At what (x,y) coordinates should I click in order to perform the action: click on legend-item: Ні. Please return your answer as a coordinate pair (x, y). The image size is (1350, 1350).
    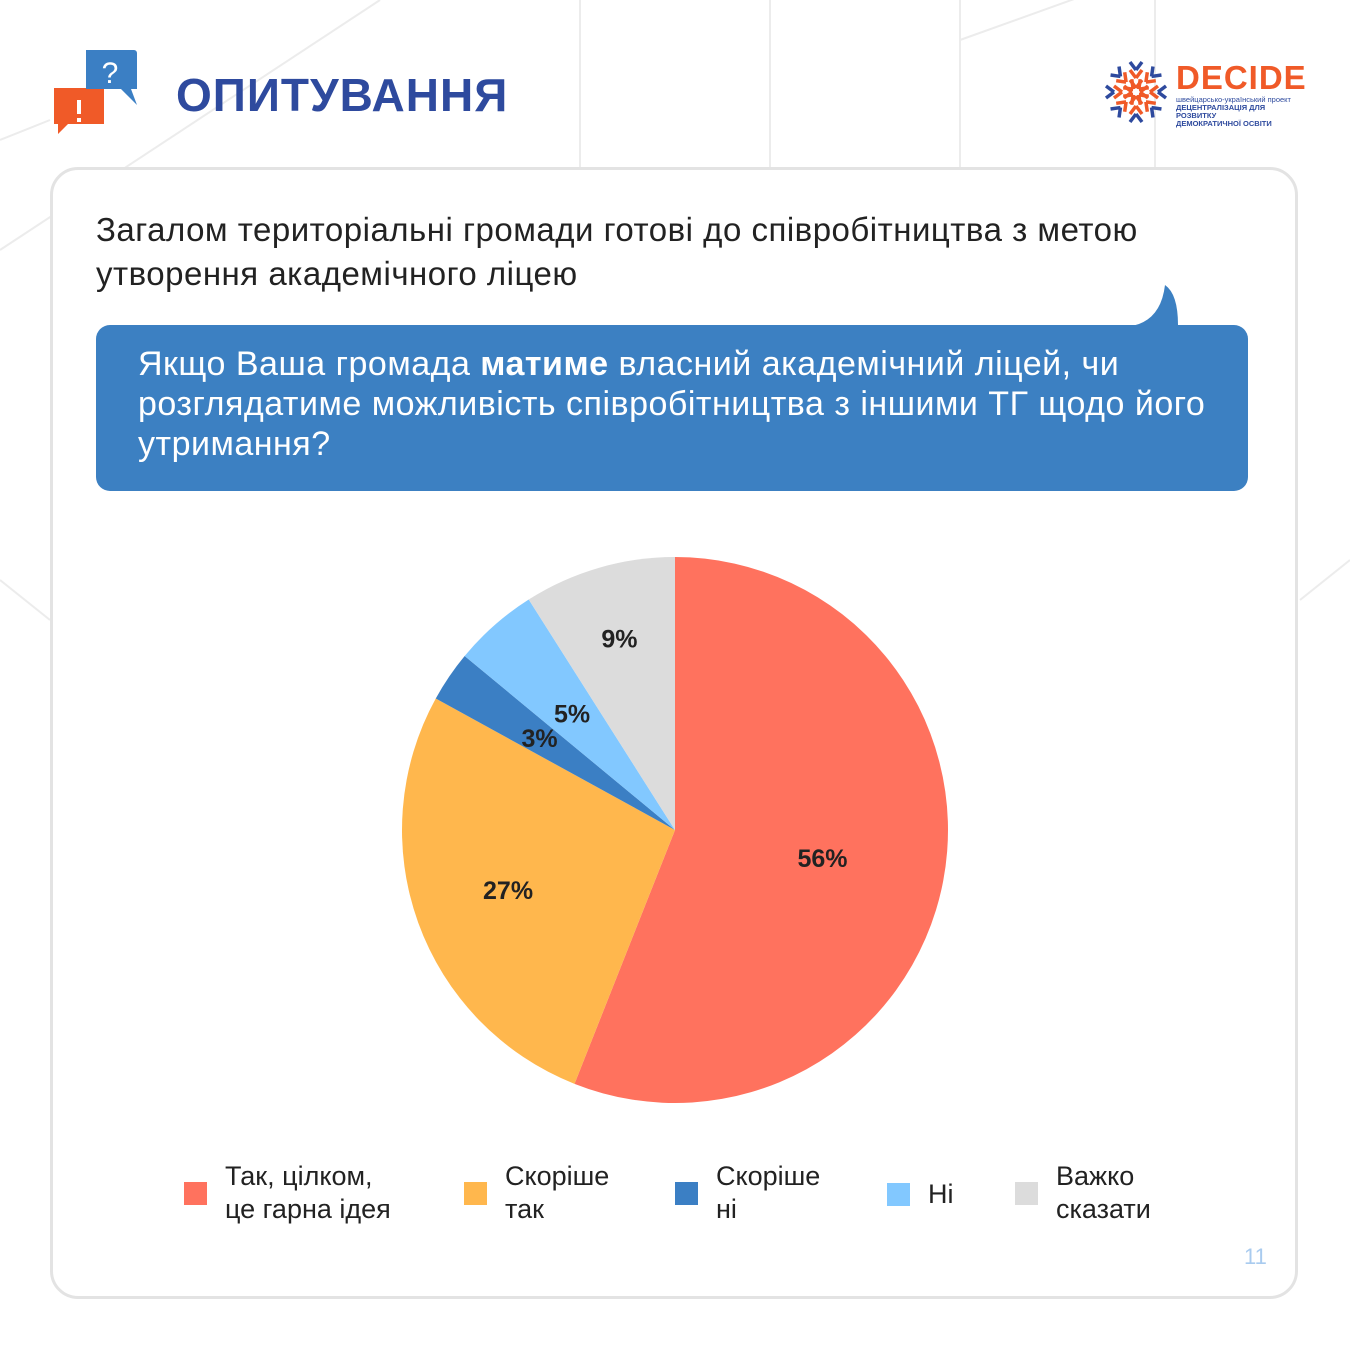
    Looking at the image, I should click on (1007, 1194).